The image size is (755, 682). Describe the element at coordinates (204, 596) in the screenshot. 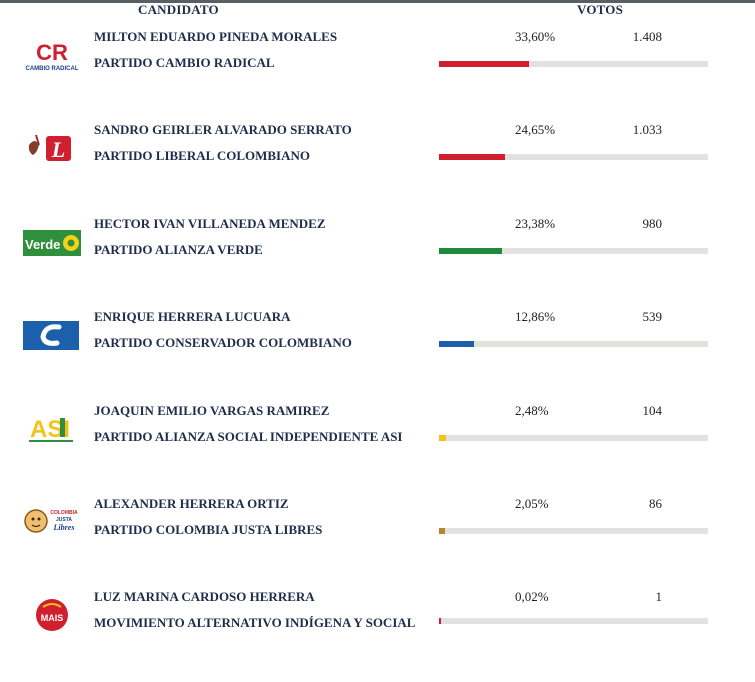

I see `candidate-name: LUZ MARINA CARDOSO HERRERA` at that location.